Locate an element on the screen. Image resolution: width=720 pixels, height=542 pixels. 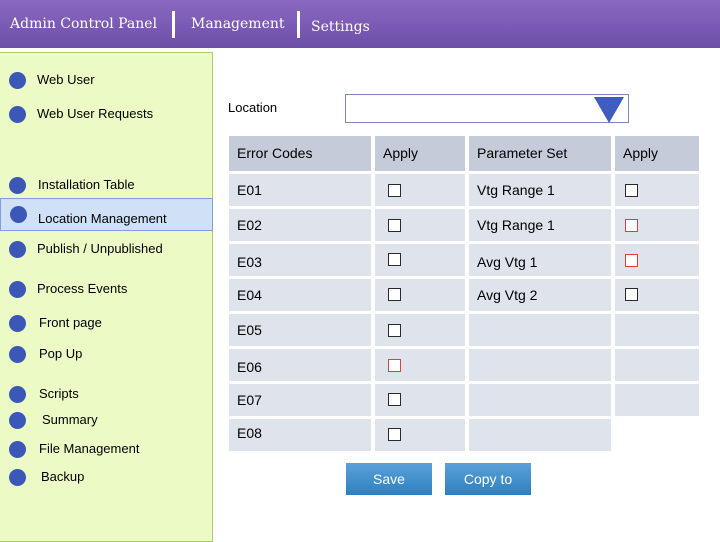
sidebar-item-label: Web User is located at coordinates (66, 79).